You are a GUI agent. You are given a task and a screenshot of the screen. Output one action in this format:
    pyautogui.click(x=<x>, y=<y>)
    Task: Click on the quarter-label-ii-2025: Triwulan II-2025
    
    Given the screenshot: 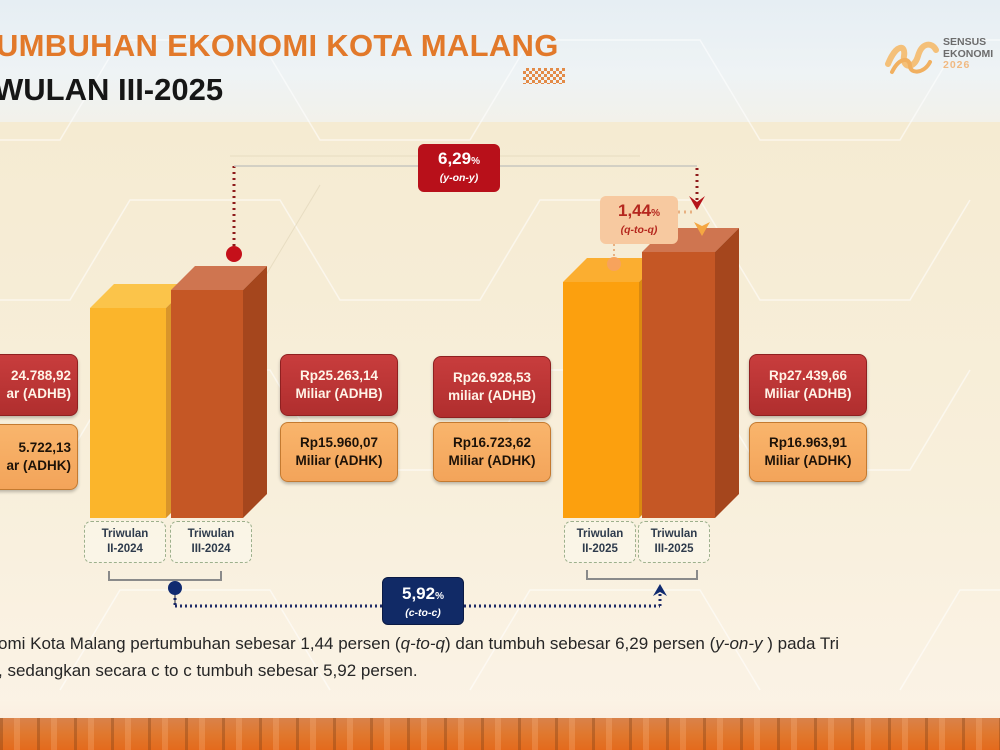 What is the action you would take?
    pyautogui.click(x=600, y=542)
    